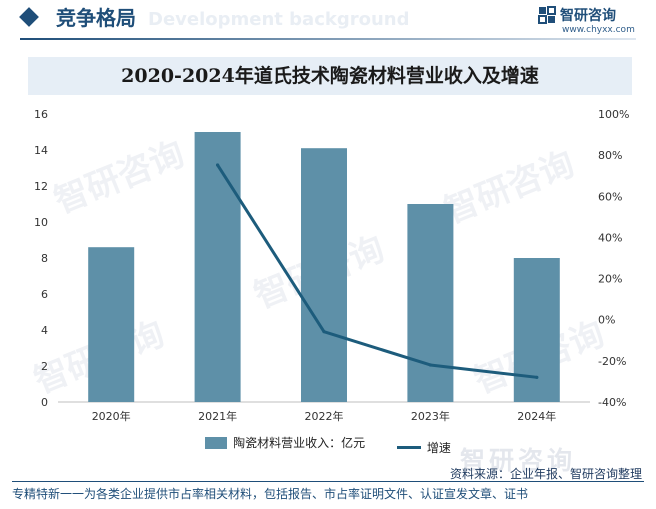 This screenshot has width=656, height=509. Describe the element at coordinates (44, 366) in the screenshot. I see `y-left-tick-label: 2` at that location.